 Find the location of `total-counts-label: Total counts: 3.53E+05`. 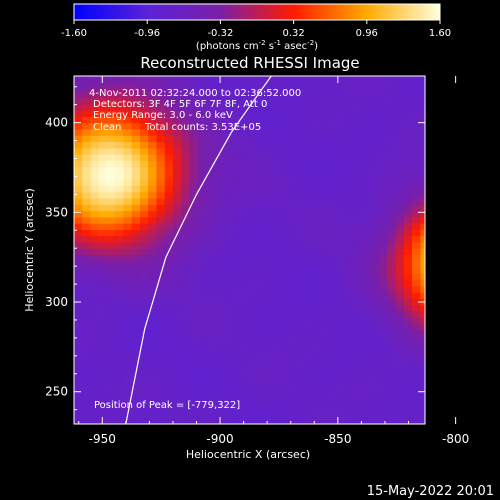

total-counts-label: Total counts: 3.53E+05 is located at coordinates (202, 127).